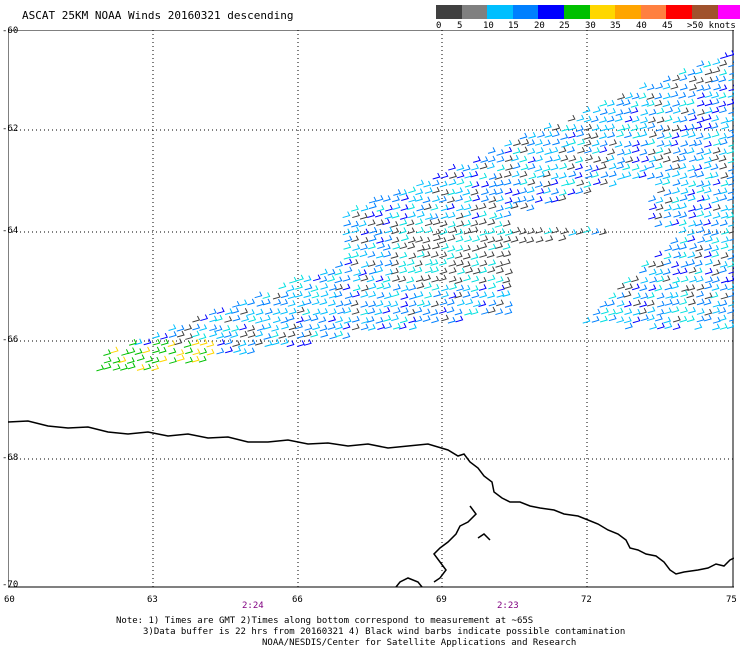 The image size is (740, 650). Describe the element at coordinates (711, 26) in the screenshot. I see `legend-label: >50 knots` at that location.